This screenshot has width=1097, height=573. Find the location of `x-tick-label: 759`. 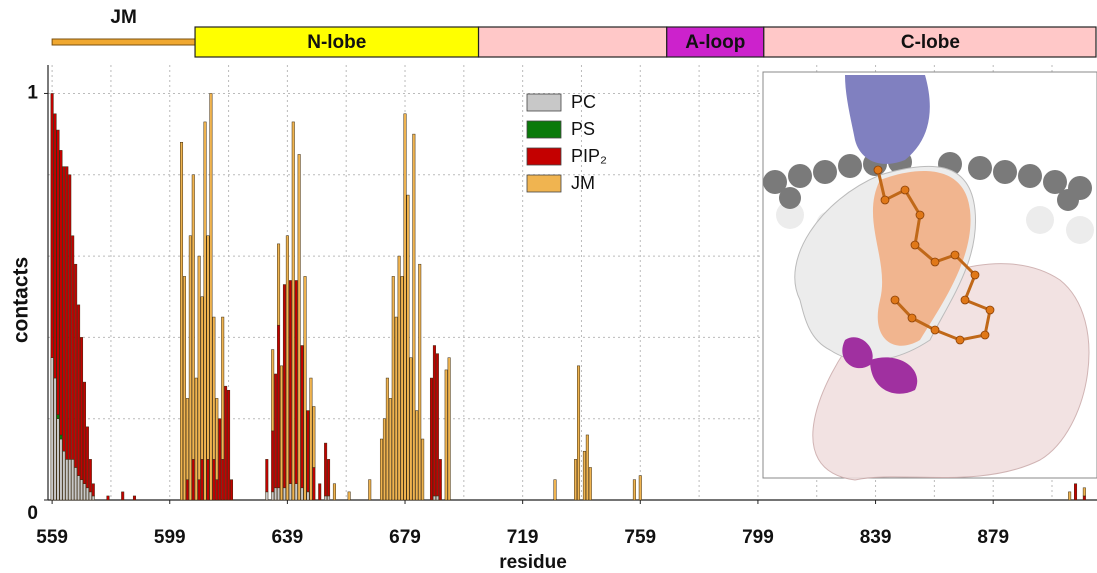

x-tick-label: 759 is located at coordinates (640, 537).